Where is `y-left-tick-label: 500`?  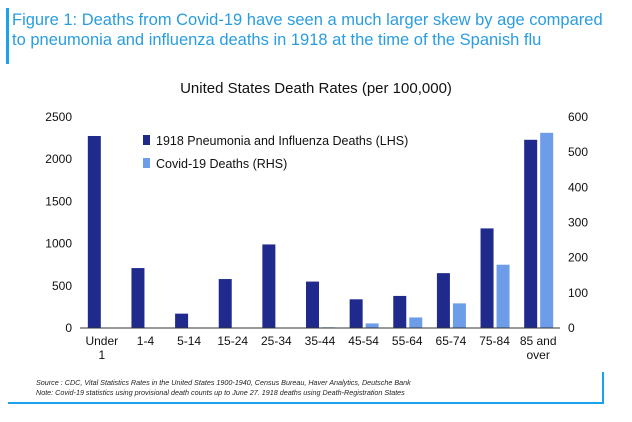
y-left-tick-label: 500 is located at coordinates (62, 286).